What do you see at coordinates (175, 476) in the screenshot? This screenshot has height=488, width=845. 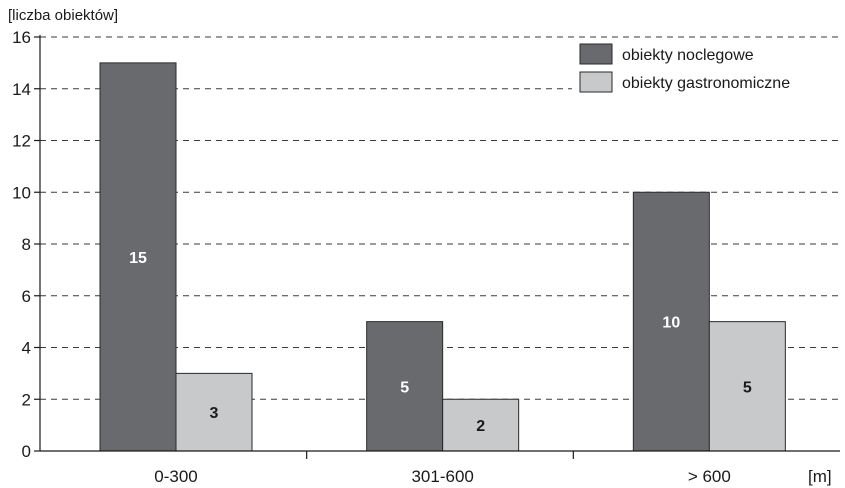 I see `x-category-label: 0-300` at bounding box center [175, 476].